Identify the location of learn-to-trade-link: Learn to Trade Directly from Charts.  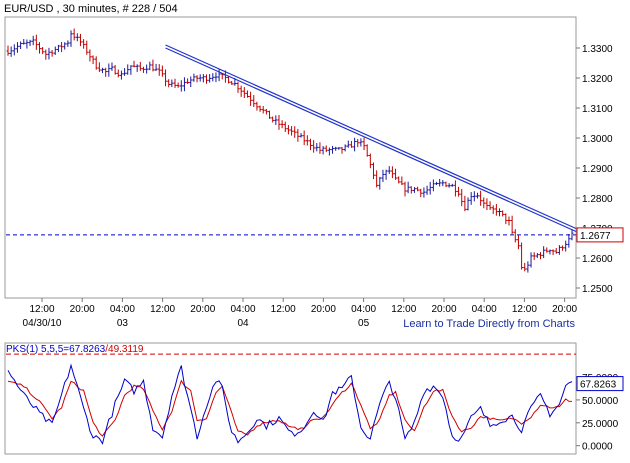
(489, 324).